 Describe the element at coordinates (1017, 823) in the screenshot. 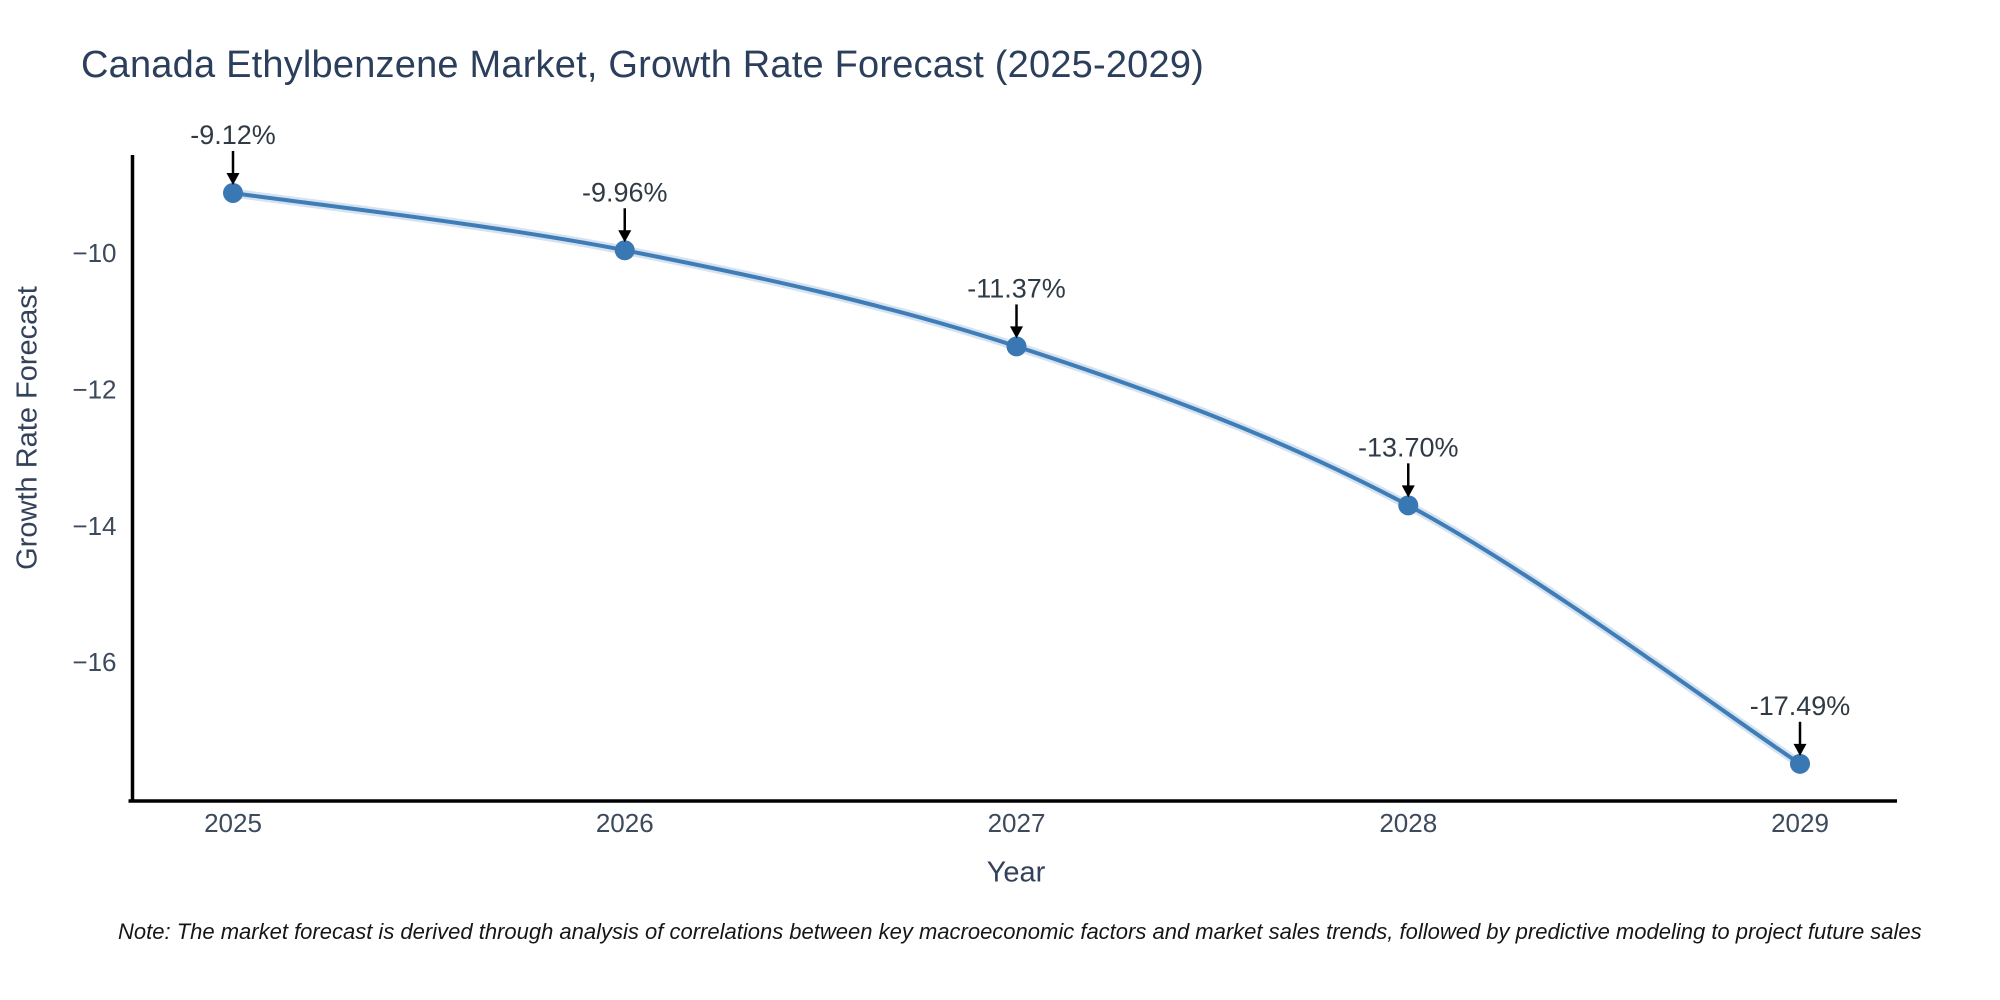

I see `x-tick-label: 2027` at that location.